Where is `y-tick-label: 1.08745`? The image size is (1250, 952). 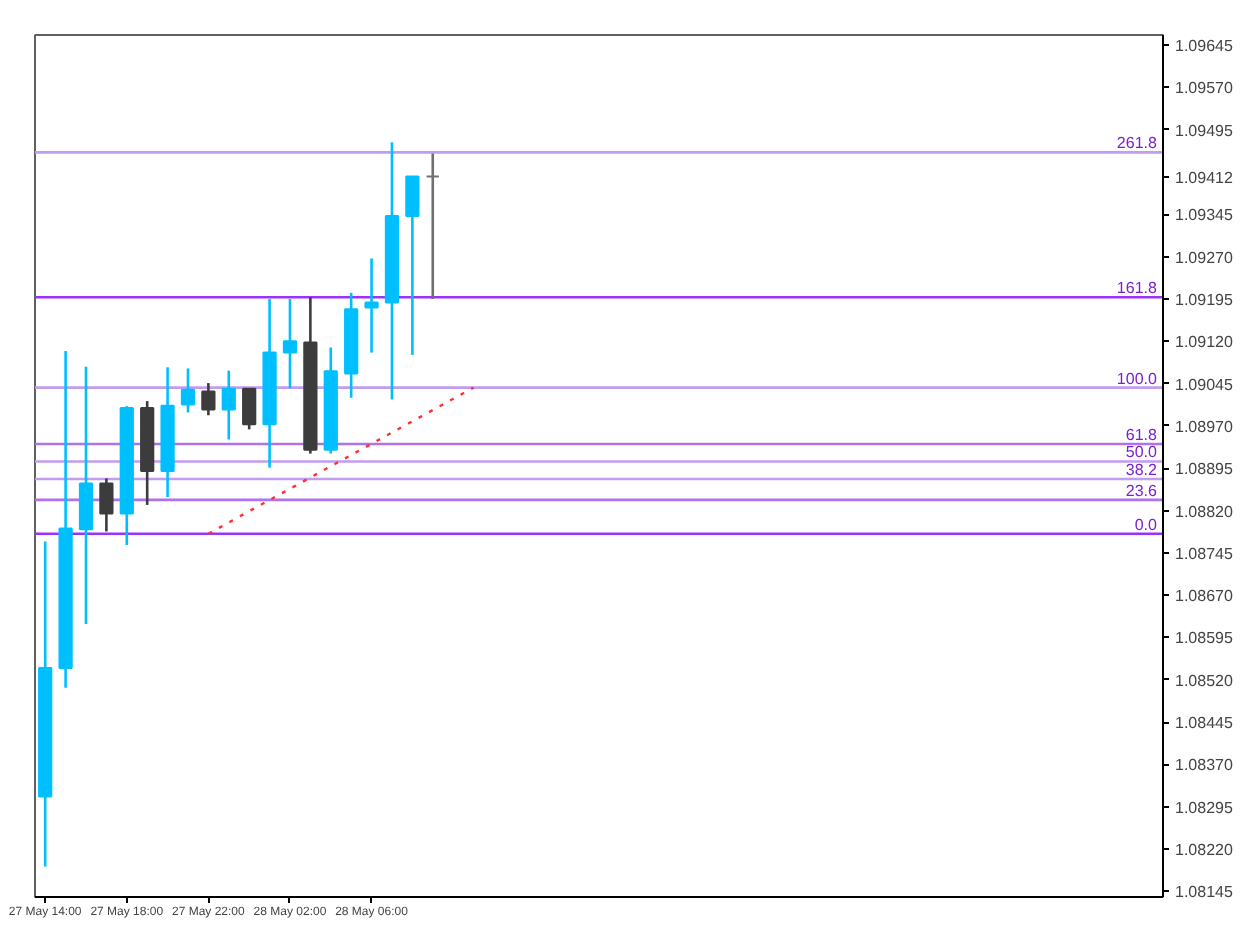
y-tick-label: 1.08745 is located at coordinates (1204, 553).